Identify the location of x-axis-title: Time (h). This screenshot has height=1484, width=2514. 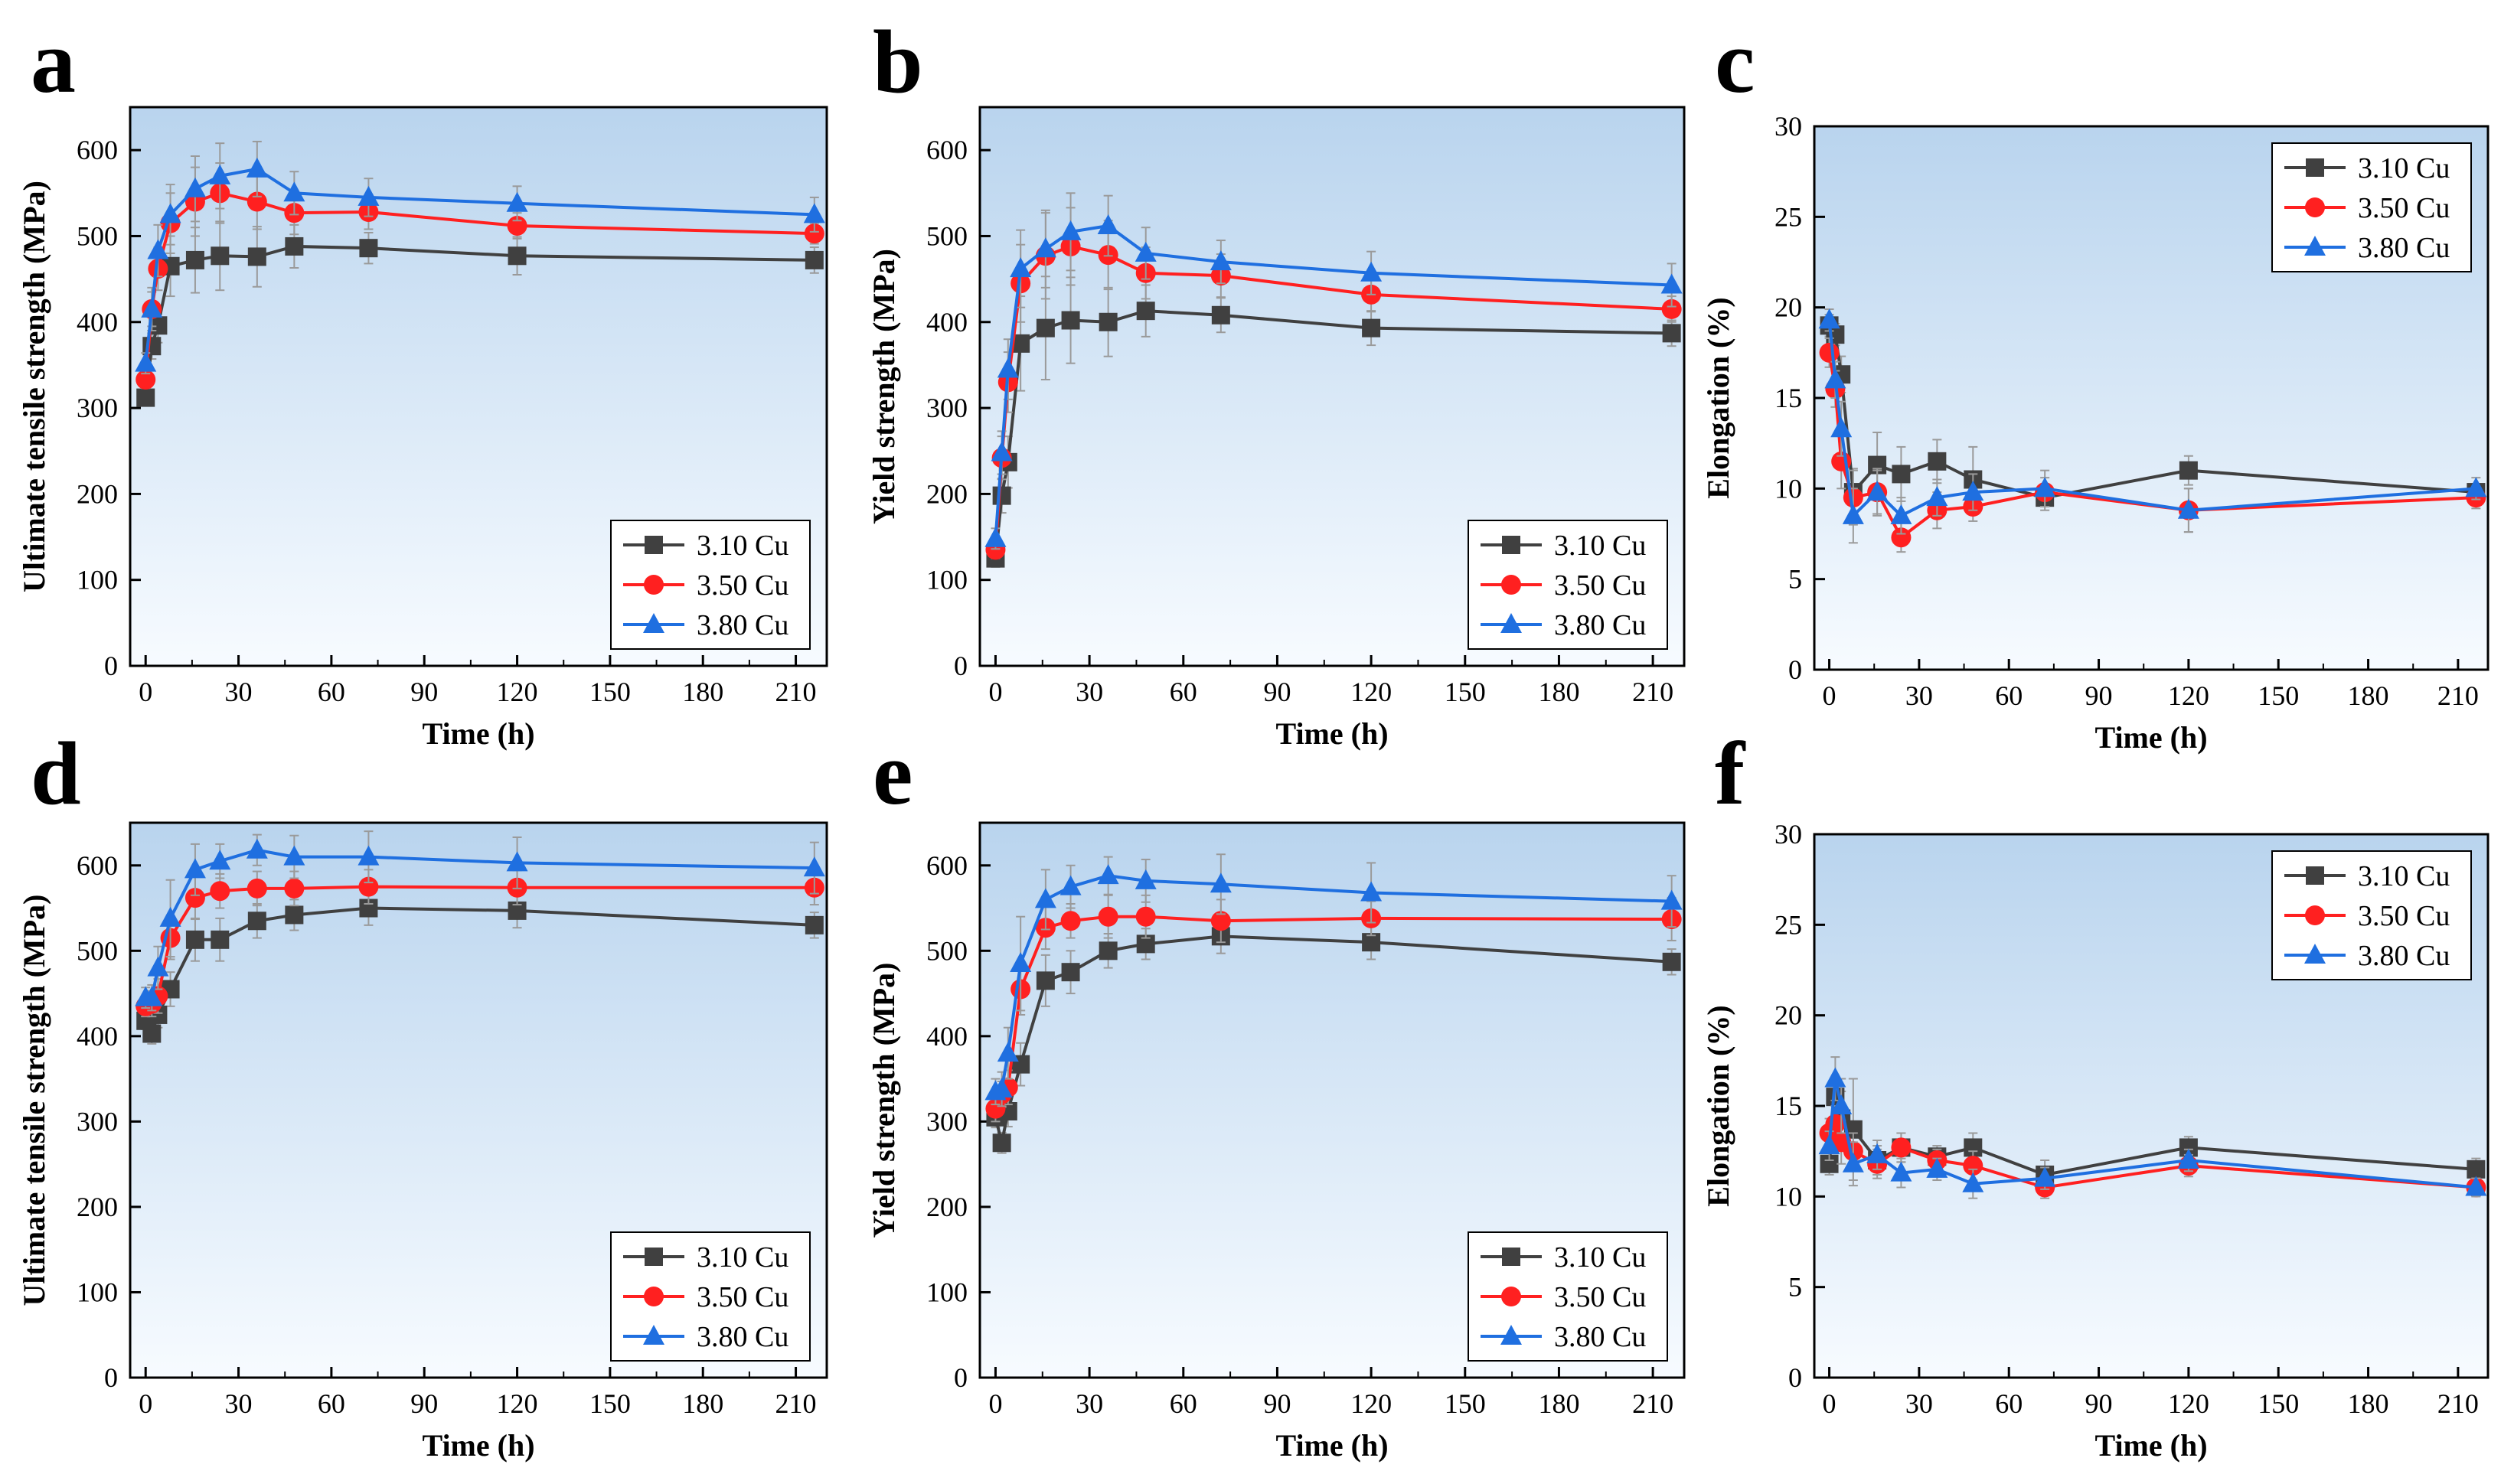
(1332, 1445).